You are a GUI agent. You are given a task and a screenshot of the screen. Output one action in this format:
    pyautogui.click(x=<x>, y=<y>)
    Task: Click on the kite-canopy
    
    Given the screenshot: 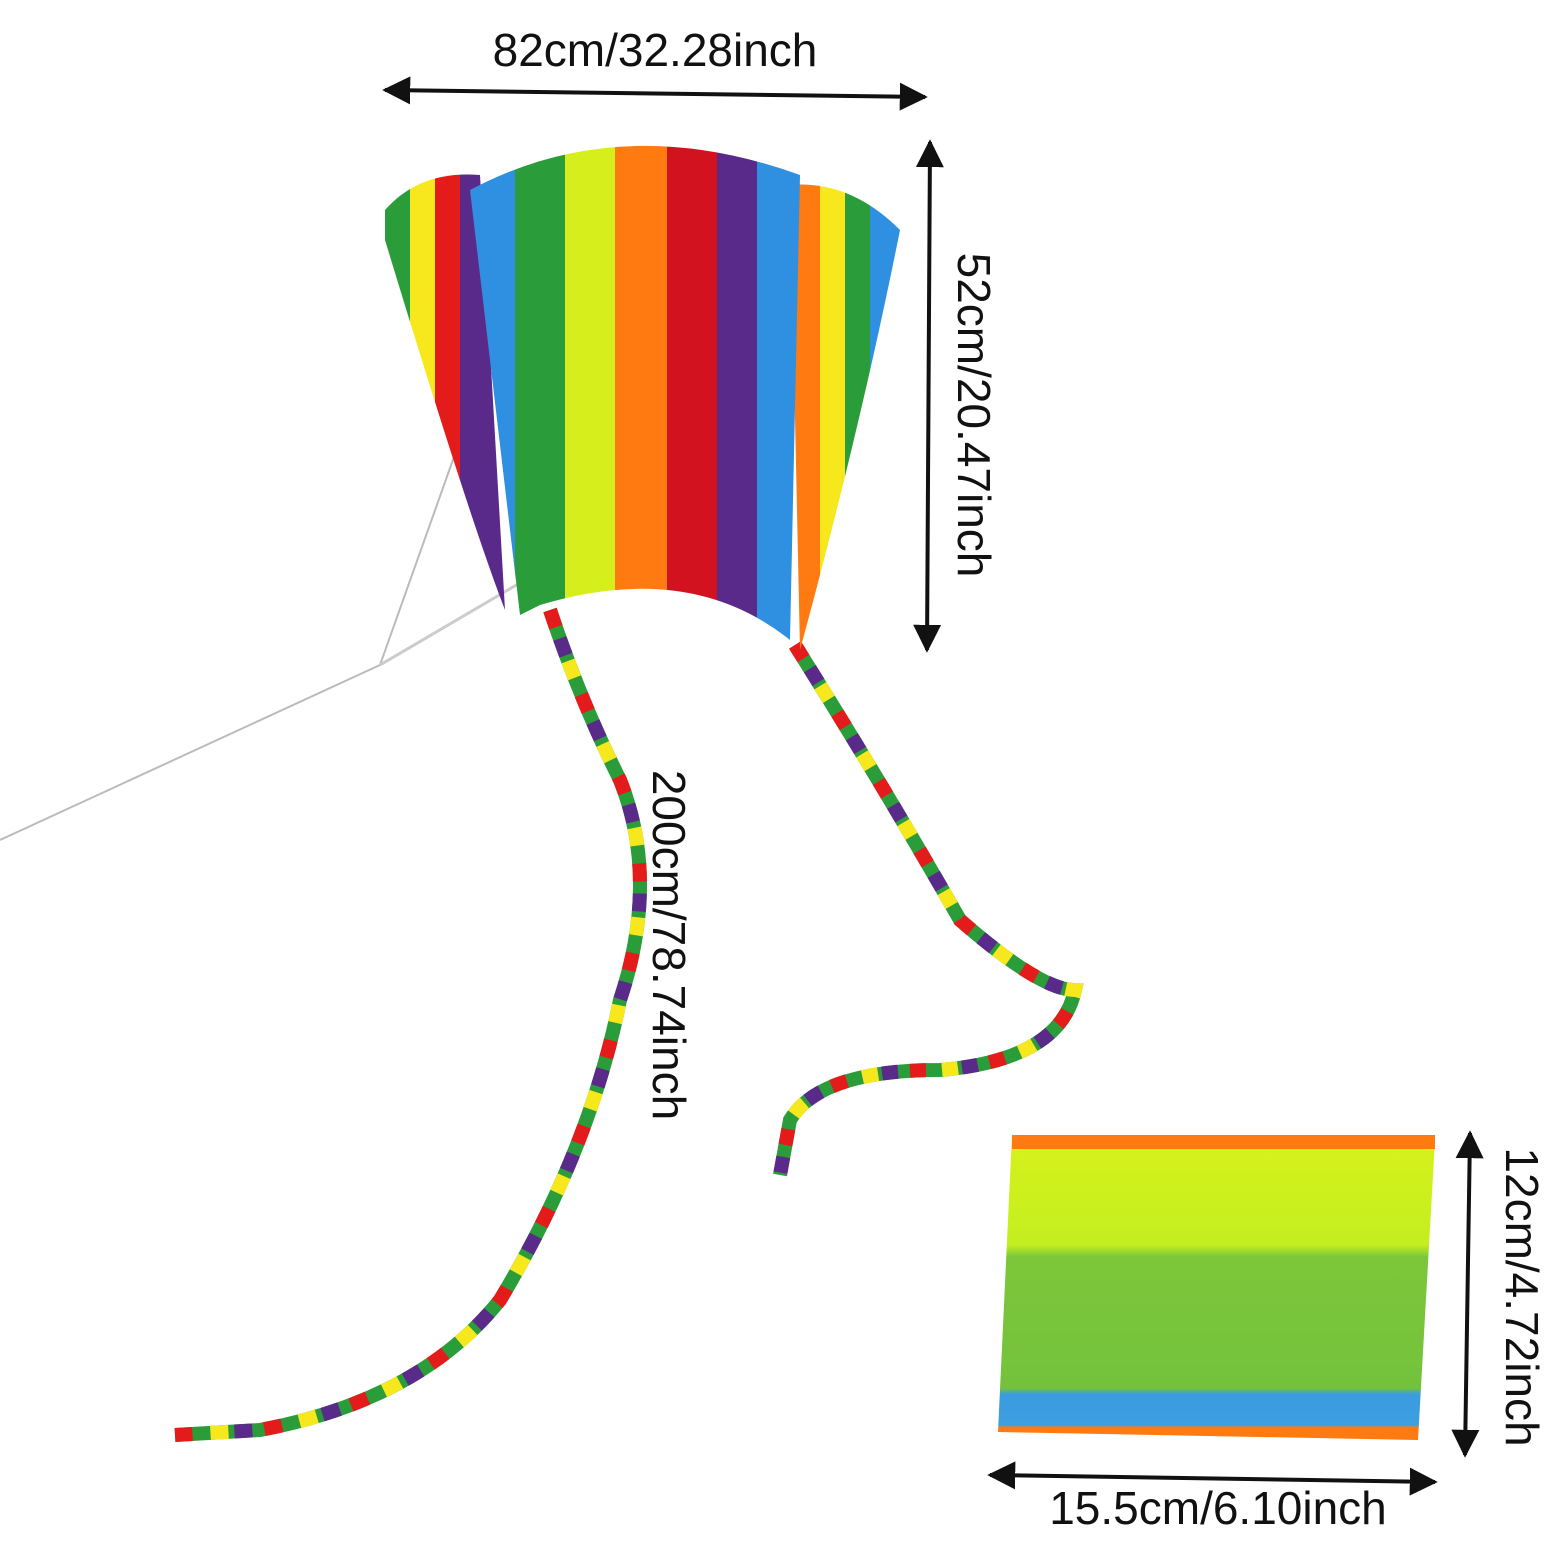 What is the action you would take?
    pyautogui.click(x=635, y=392)
    